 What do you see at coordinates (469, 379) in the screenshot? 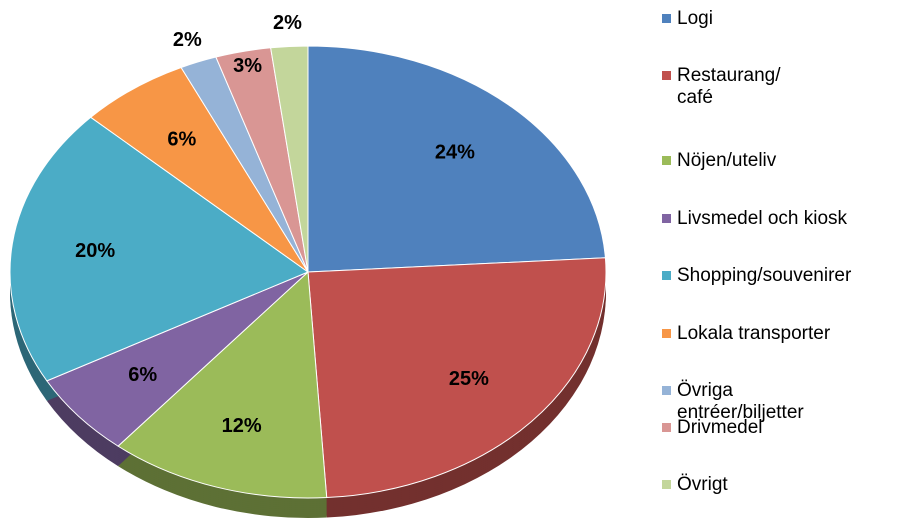
I see `data-label: 25%` at bounding box center [469, 379].